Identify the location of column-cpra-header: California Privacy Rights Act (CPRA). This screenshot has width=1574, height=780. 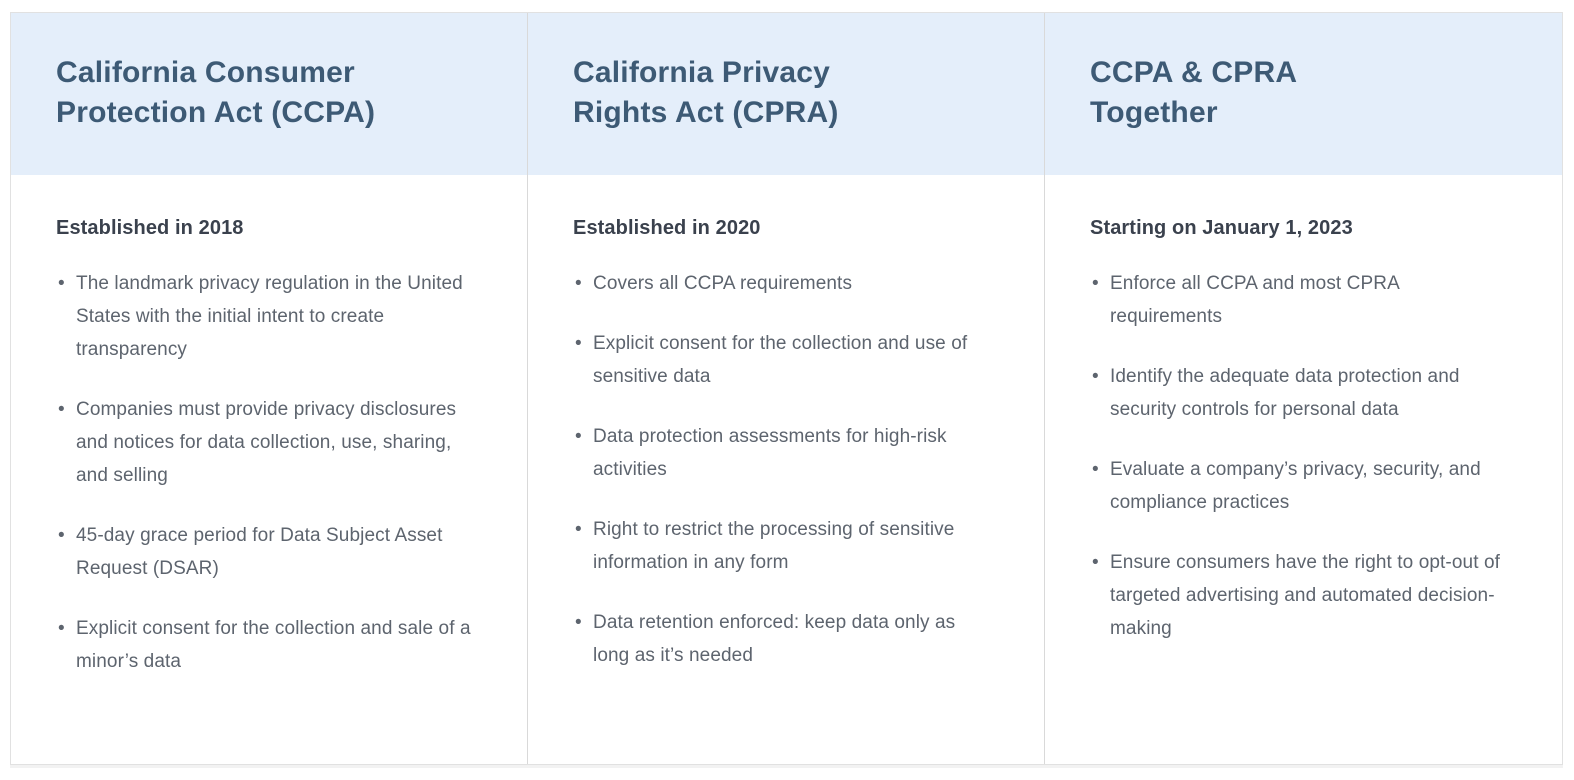
(786, 94).